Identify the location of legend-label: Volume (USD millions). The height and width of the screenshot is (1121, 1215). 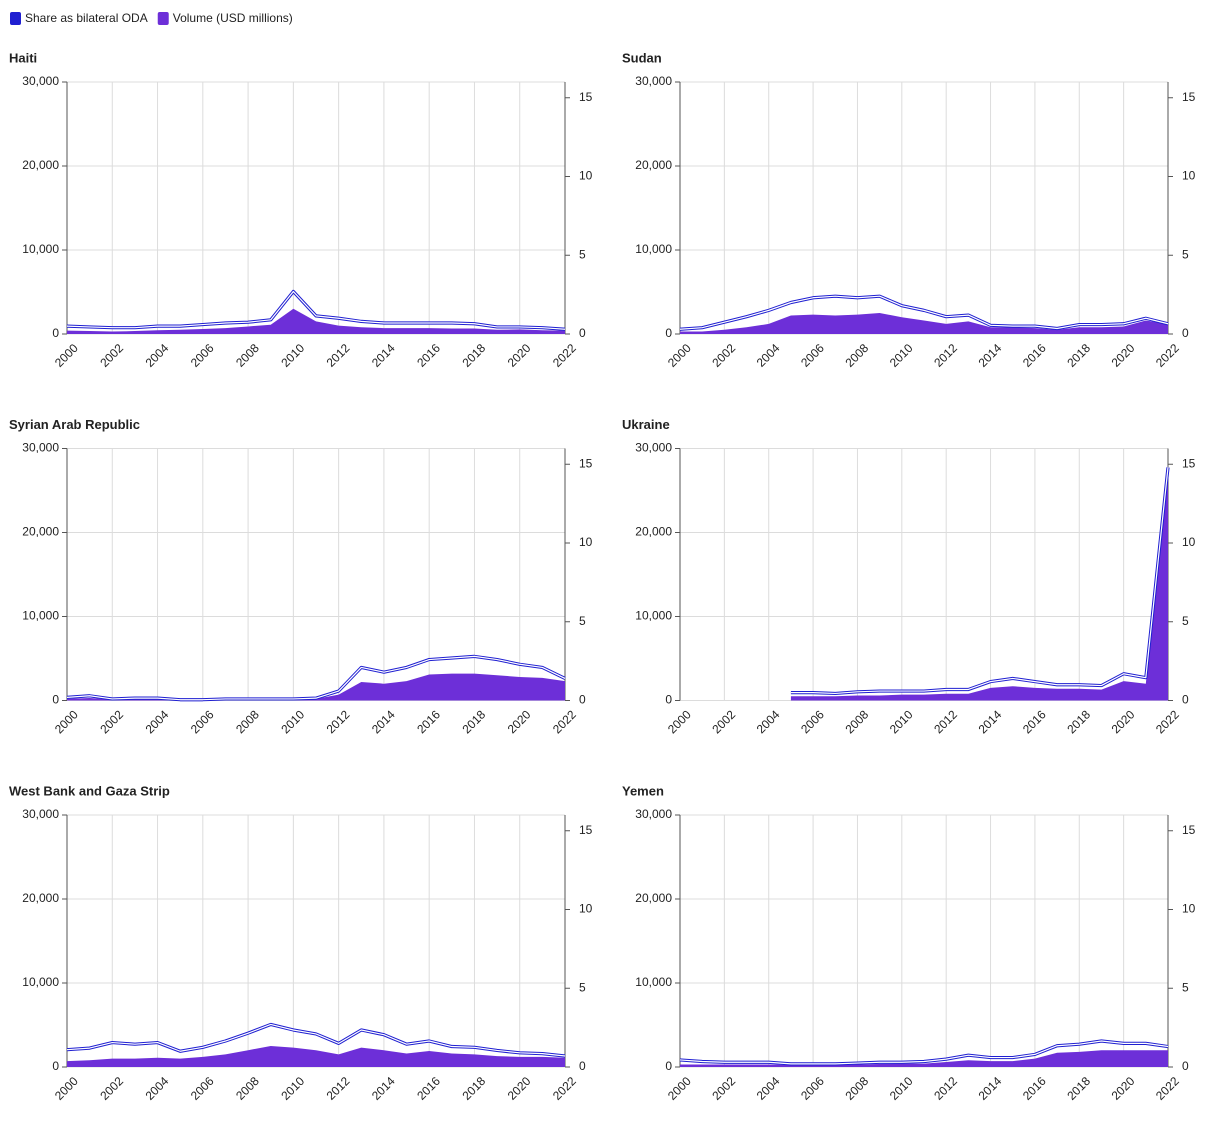
(233, 18).